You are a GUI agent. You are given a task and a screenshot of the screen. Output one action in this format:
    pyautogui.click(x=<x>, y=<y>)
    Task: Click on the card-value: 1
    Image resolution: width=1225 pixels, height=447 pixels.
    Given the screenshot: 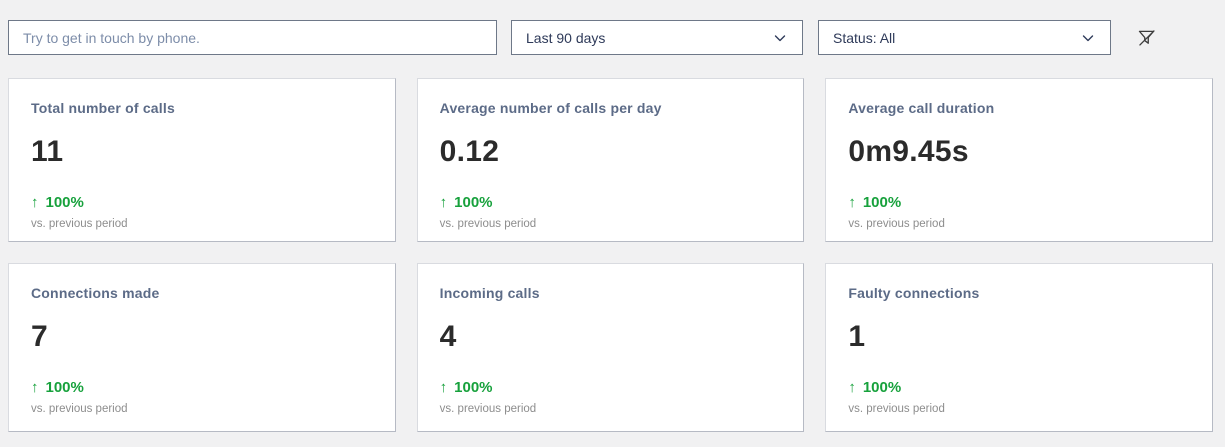 What is the action you would take?
    pyautogui.click(x=857, y=336)
    